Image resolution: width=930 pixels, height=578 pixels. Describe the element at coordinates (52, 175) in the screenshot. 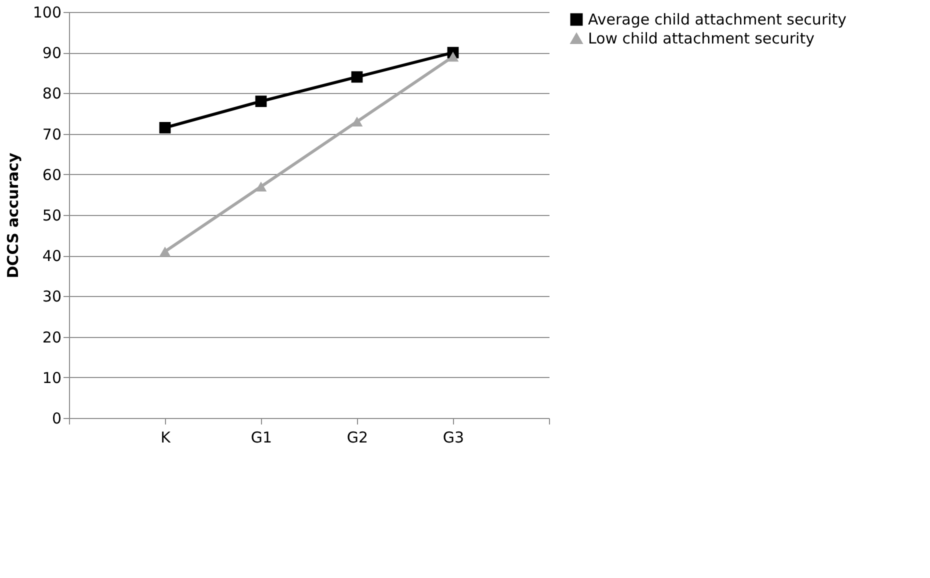

I see `y-tick-label: 60` at that location.